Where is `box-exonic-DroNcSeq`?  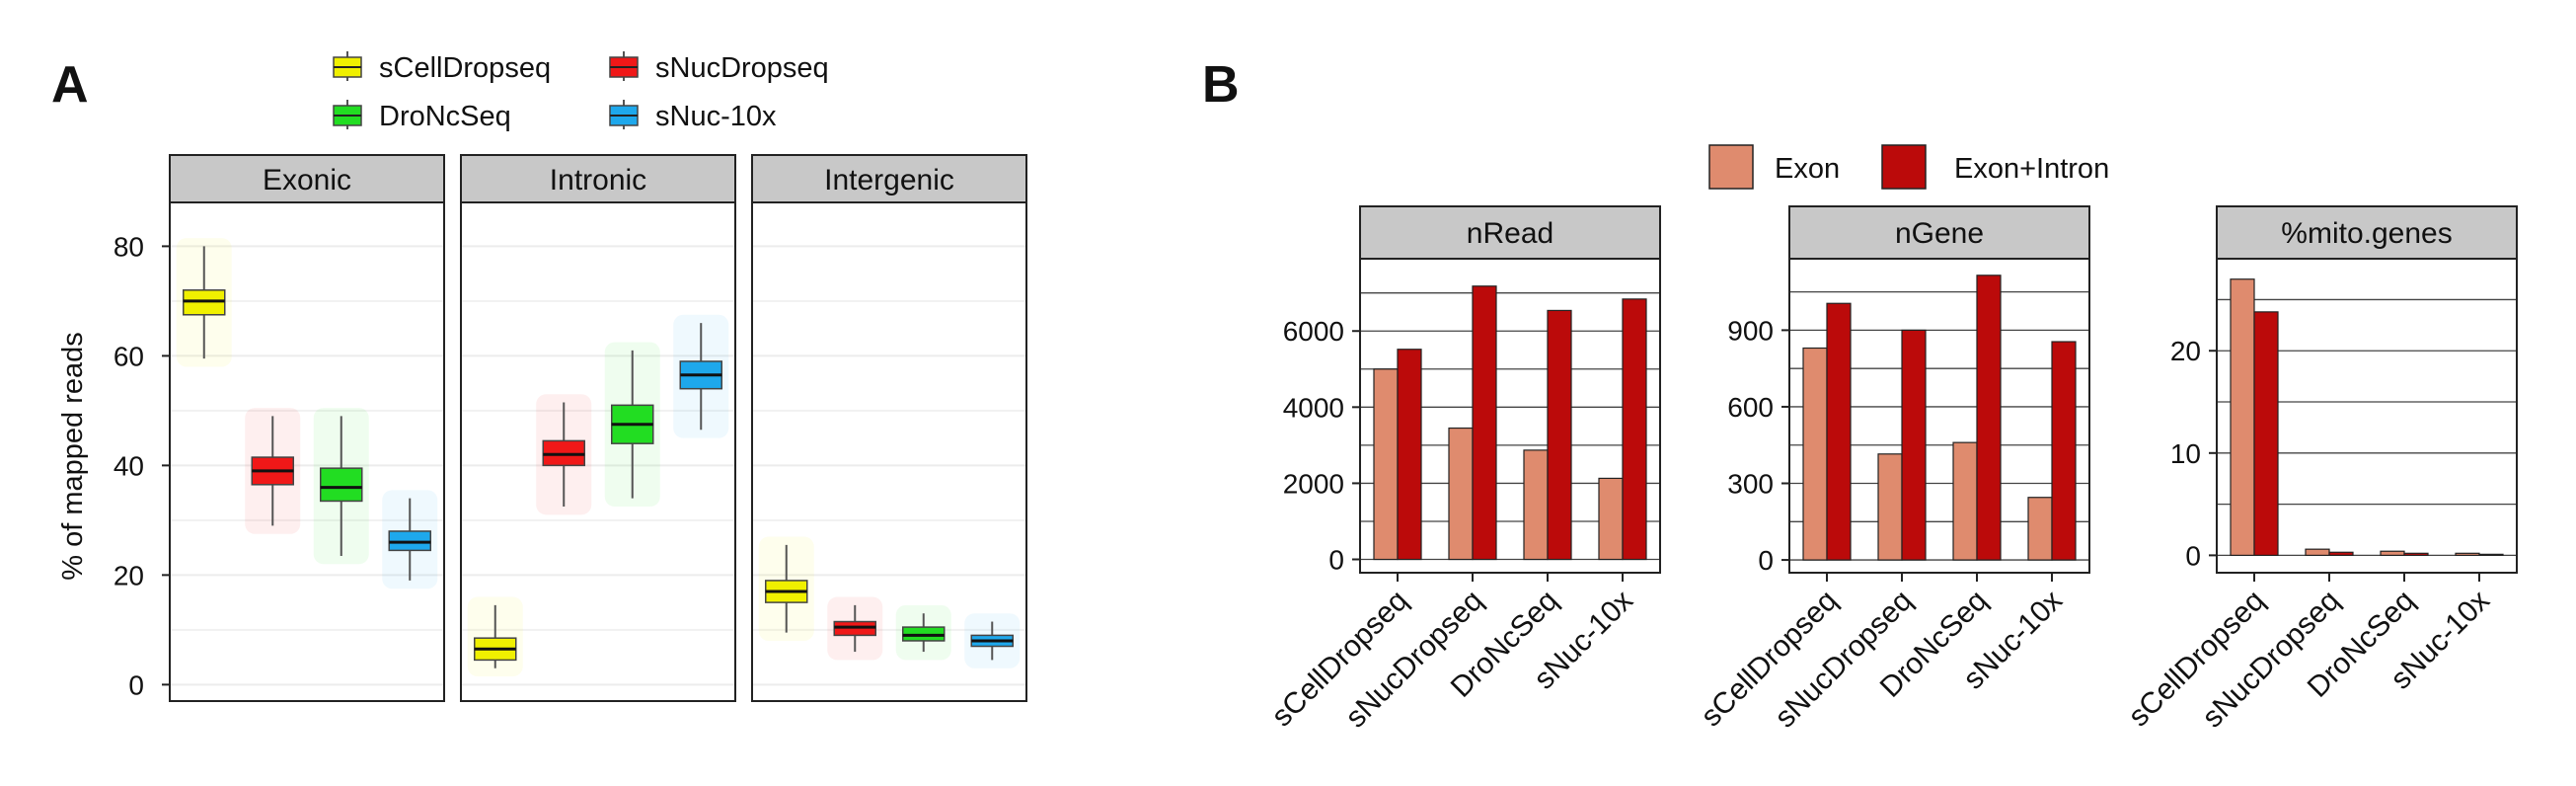
box-exonic-DroNcSeq is located at coordinates (341, 487).